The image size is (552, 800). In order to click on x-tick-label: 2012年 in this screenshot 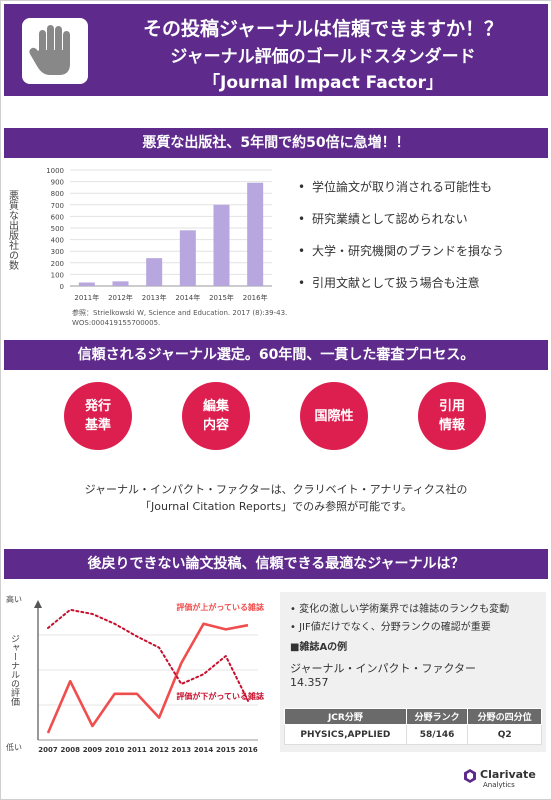, I will do `click(120, 297)`.